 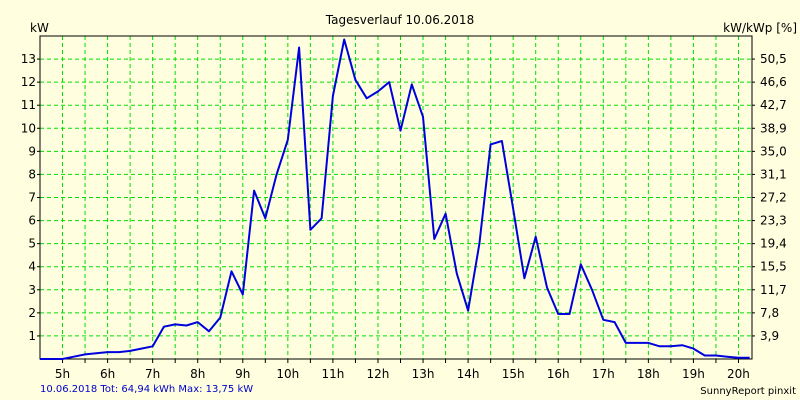 What do you see at coordinates (693, 374) in the screenshot?
I see `x-tick-label: 19h` at bounding box center [693, 374].